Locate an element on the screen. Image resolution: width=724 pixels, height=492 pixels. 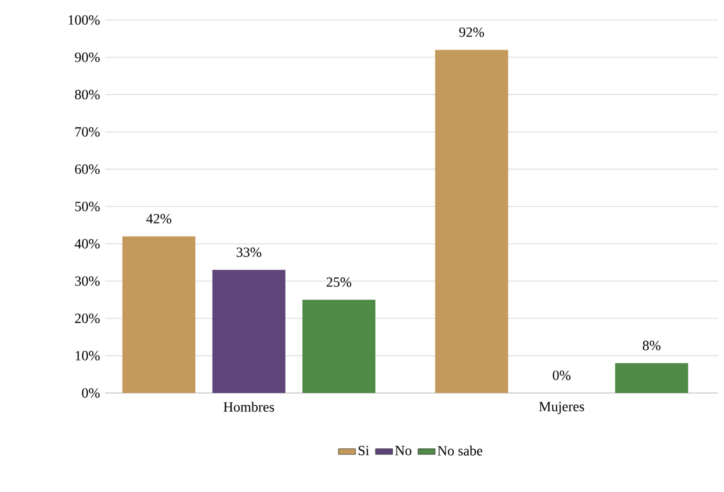
x-tick-label: Hombres is located at coordinates (249, 407).